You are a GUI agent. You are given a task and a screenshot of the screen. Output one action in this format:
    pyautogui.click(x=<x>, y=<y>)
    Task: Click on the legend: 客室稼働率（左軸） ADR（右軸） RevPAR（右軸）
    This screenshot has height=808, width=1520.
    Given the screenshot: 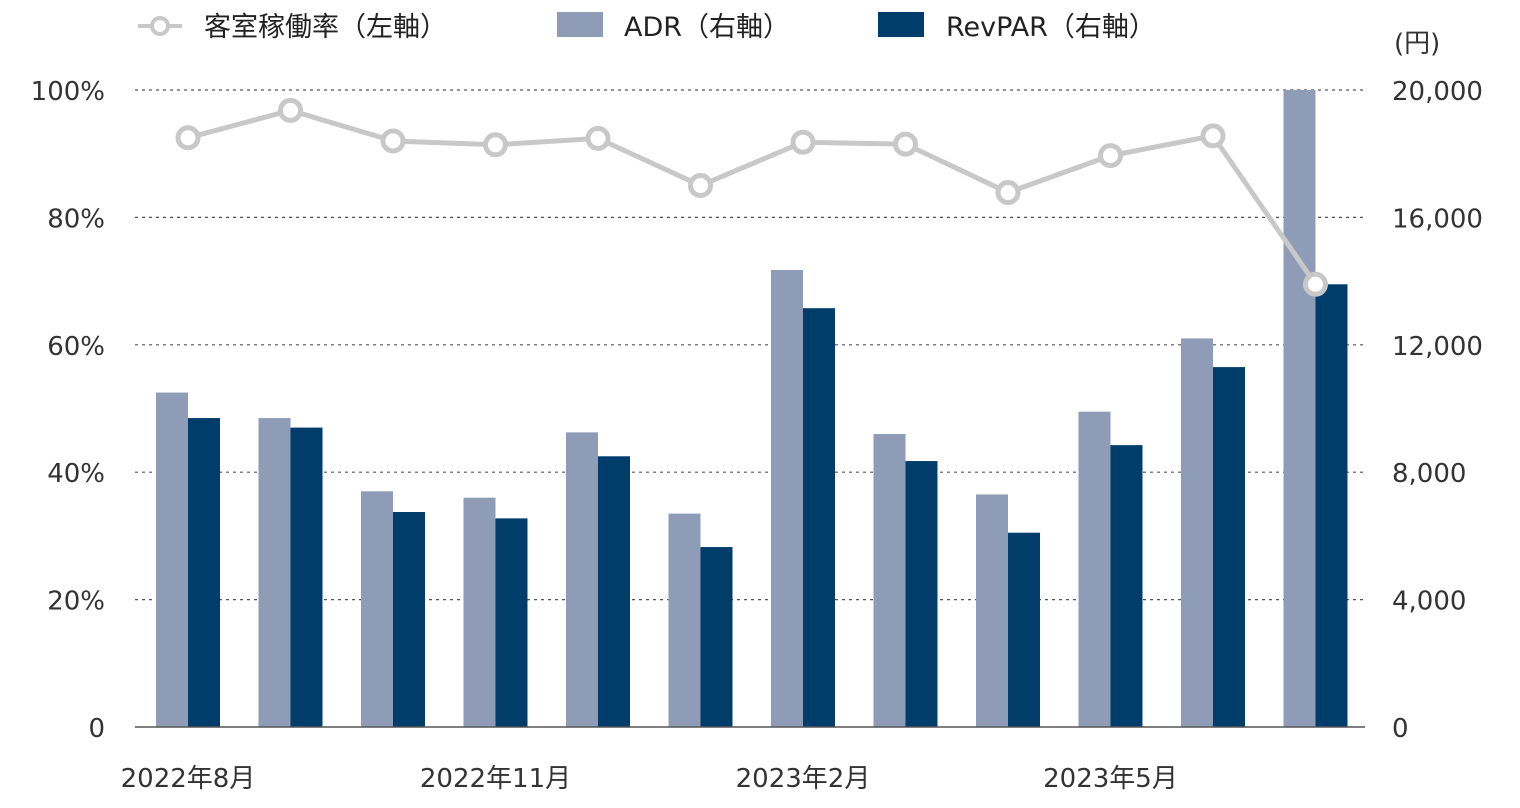 What is the action you would take?
    pyautogui.click(x=647, y=27)
    